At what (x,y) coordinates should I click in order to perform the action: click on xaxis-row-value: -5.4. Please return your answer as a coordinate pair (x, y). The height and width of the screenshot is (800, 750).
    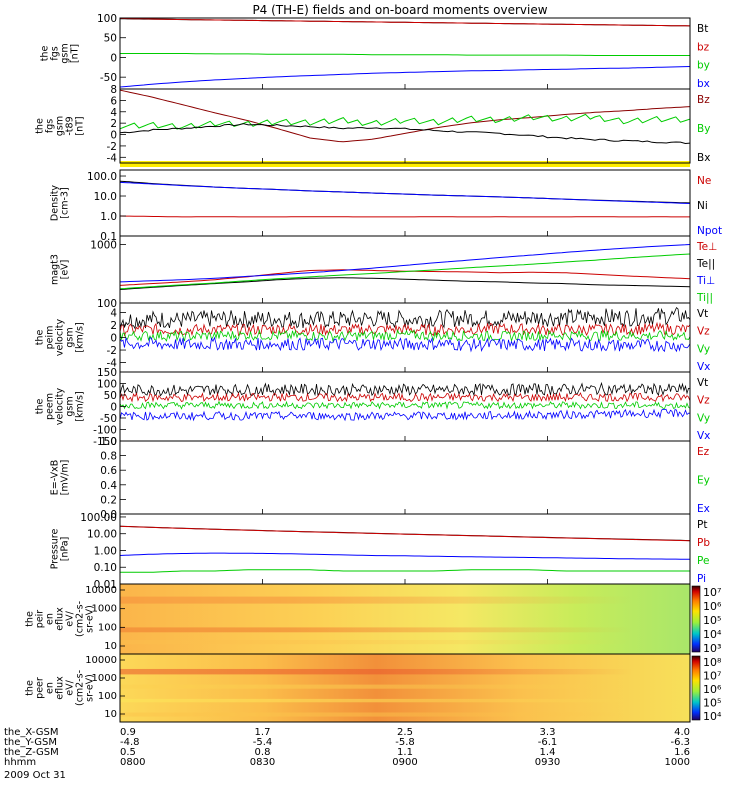
    Looking at the image, I should click on (263, 742).